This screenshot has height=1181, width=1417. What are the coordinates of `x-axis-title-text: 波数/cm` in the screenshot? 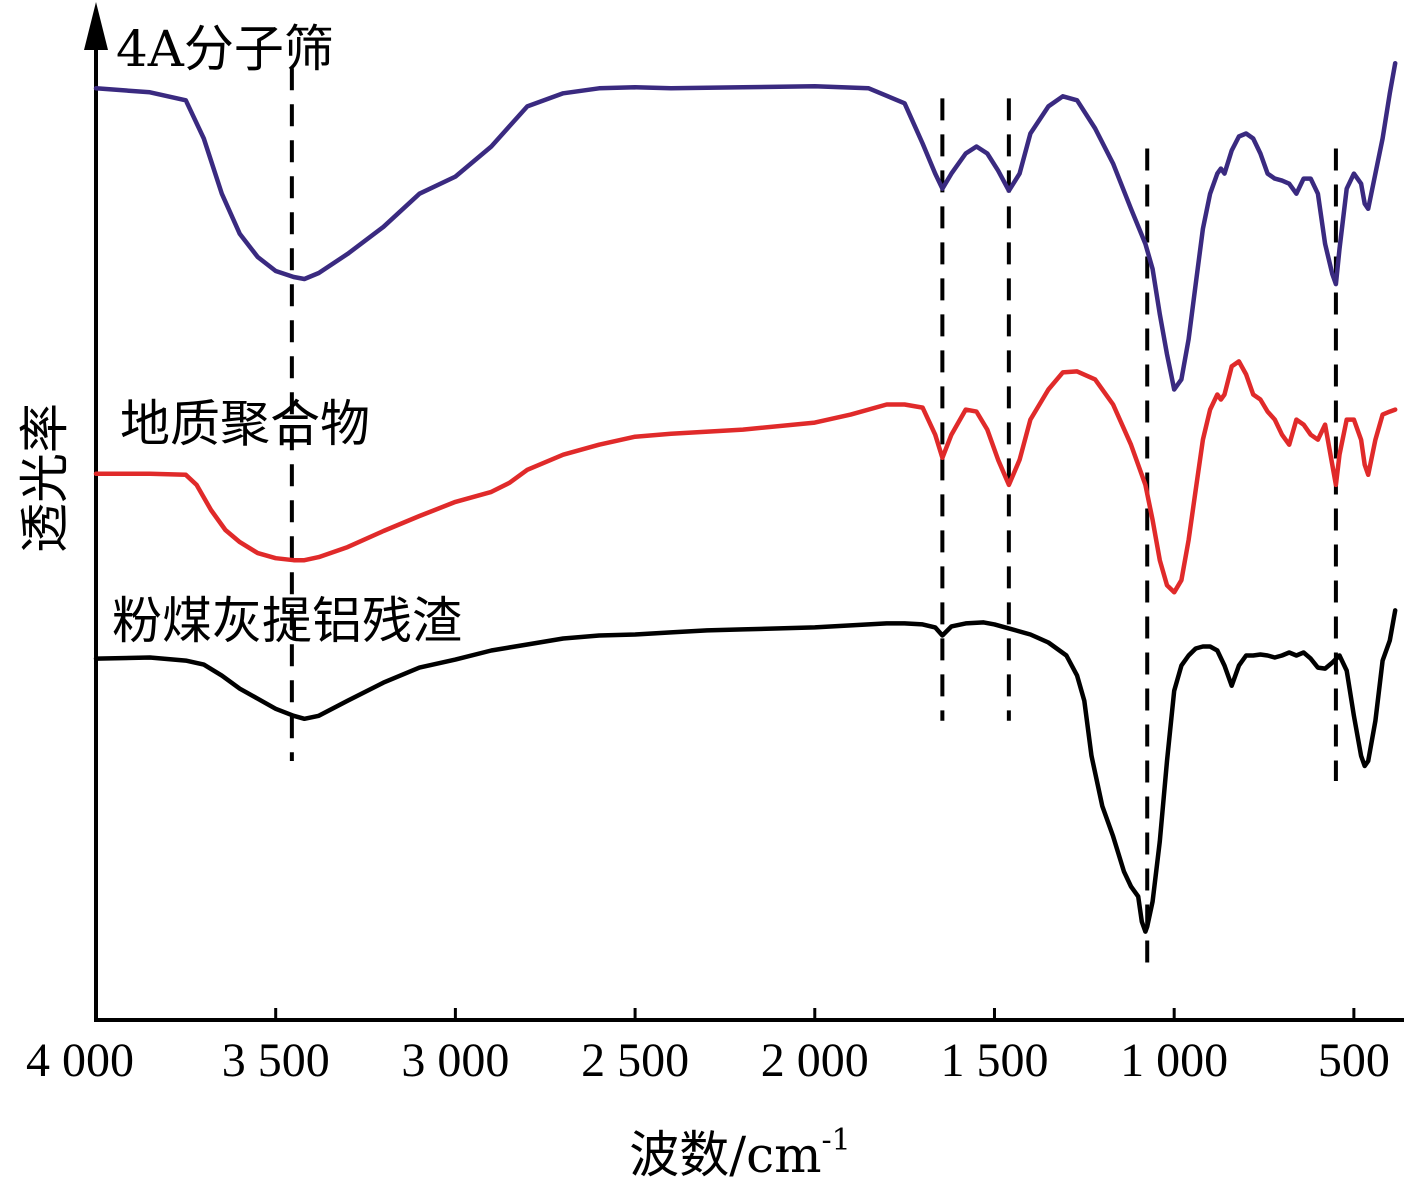 It's located at (725, 1153).